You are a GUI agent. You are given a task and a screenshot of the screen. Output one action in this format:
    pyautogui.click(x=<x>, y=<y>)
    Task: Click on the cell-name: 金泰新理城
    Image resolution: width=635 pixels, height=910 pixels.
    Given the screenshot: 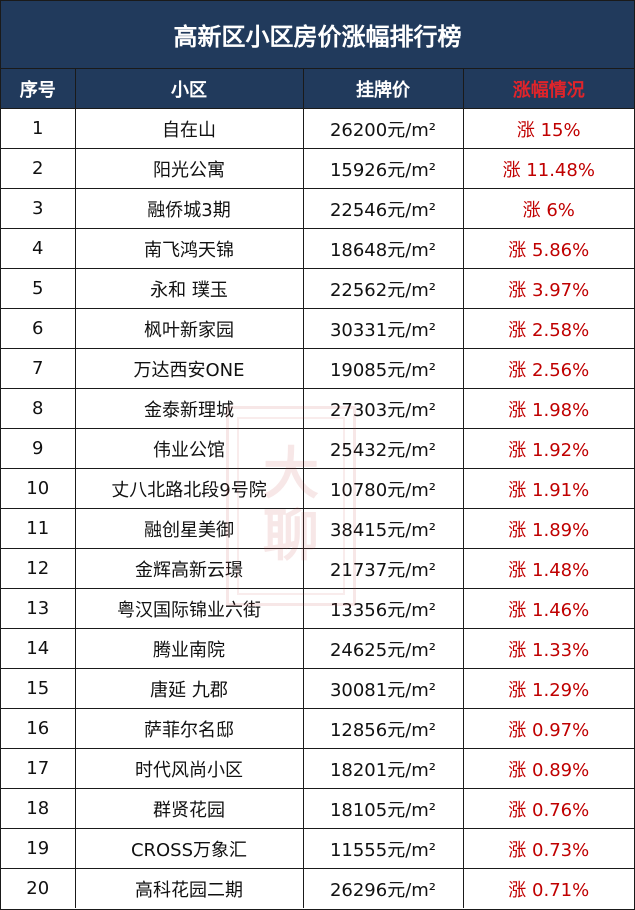 What is the action you would take?
    pyautogui.click(x=189, y=408)
    